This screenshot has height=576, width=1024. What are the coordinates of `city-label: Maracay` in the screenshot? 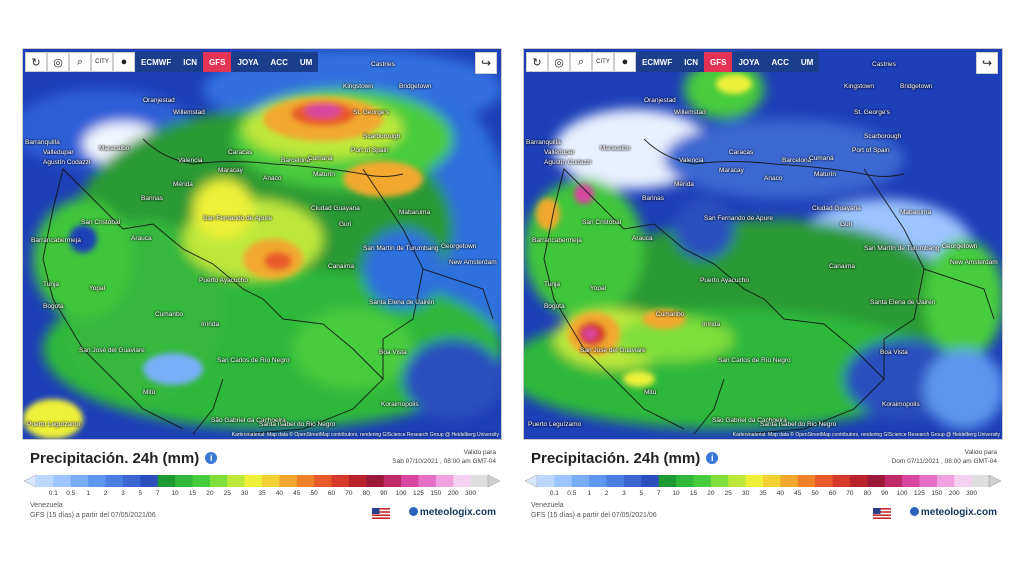 It's located at (731, 170).